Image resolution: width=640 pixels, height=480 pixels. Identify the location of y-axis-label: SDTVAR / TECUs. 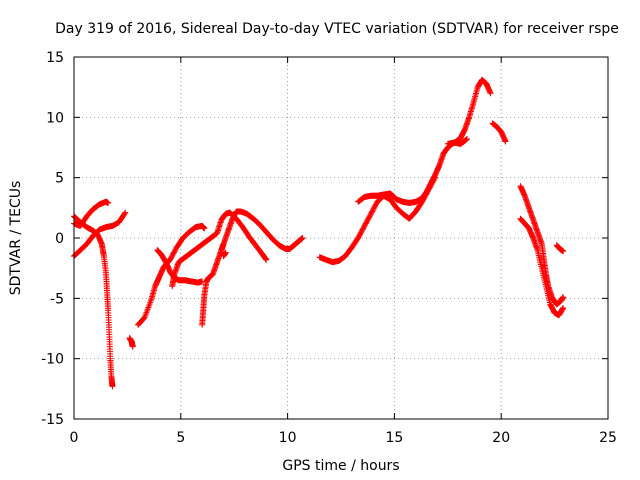
(16, 238).